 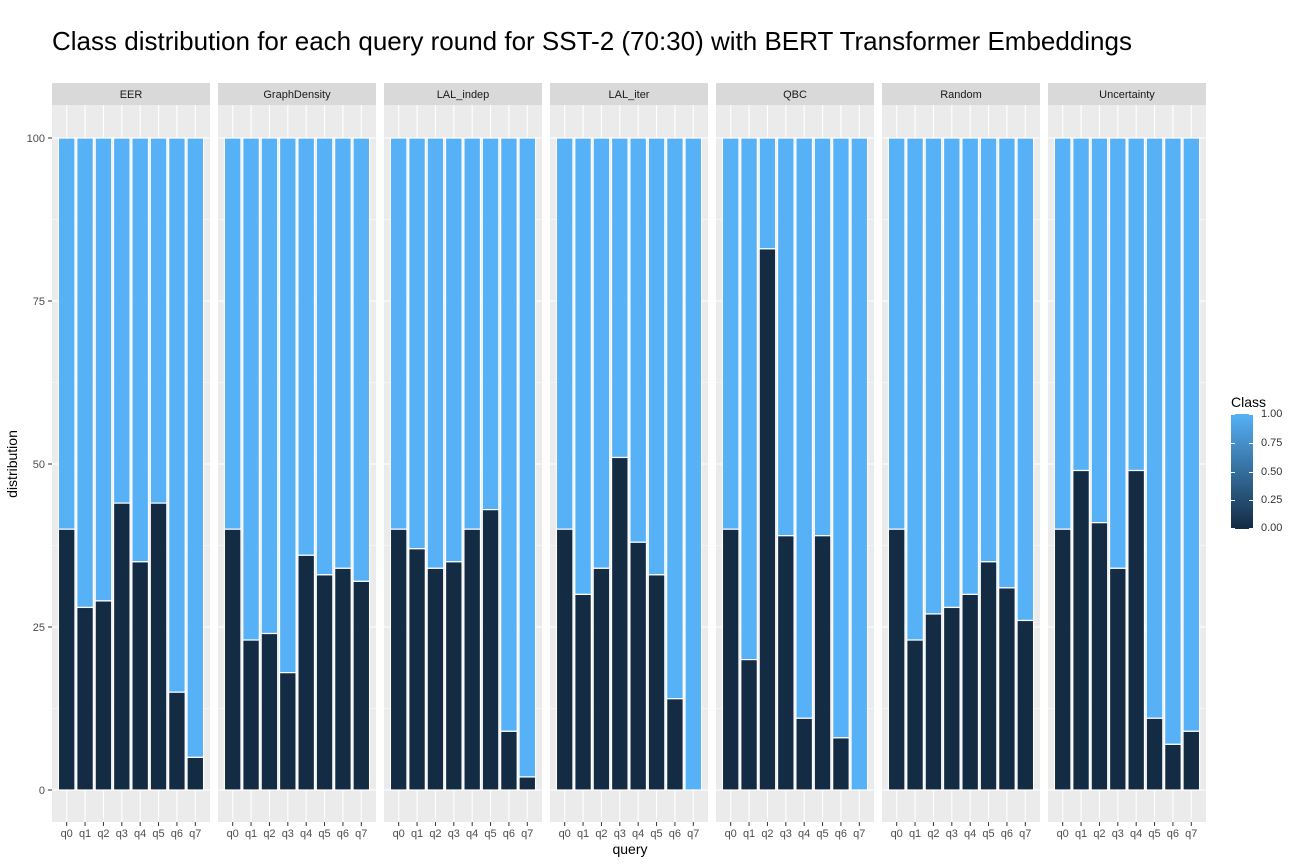 What do you see at coordinates (1272, 528) in the screenshot?
I see `legend-tick-label: 0.00` at bounding box center [1272, 528].